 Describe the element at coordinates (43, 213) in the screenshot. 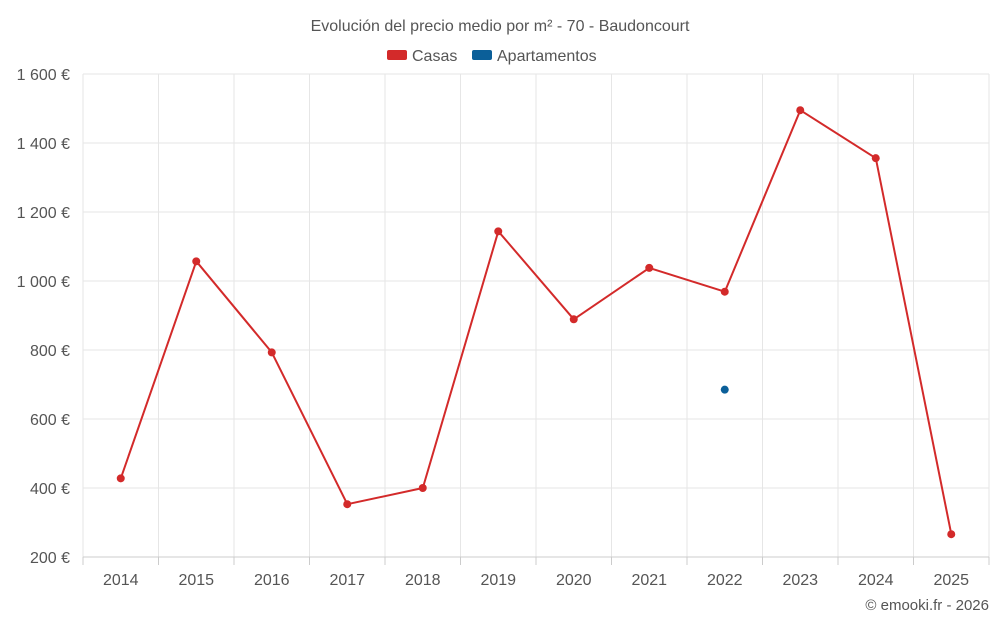

I see `y-tick-label: 1 200 €` at that location.